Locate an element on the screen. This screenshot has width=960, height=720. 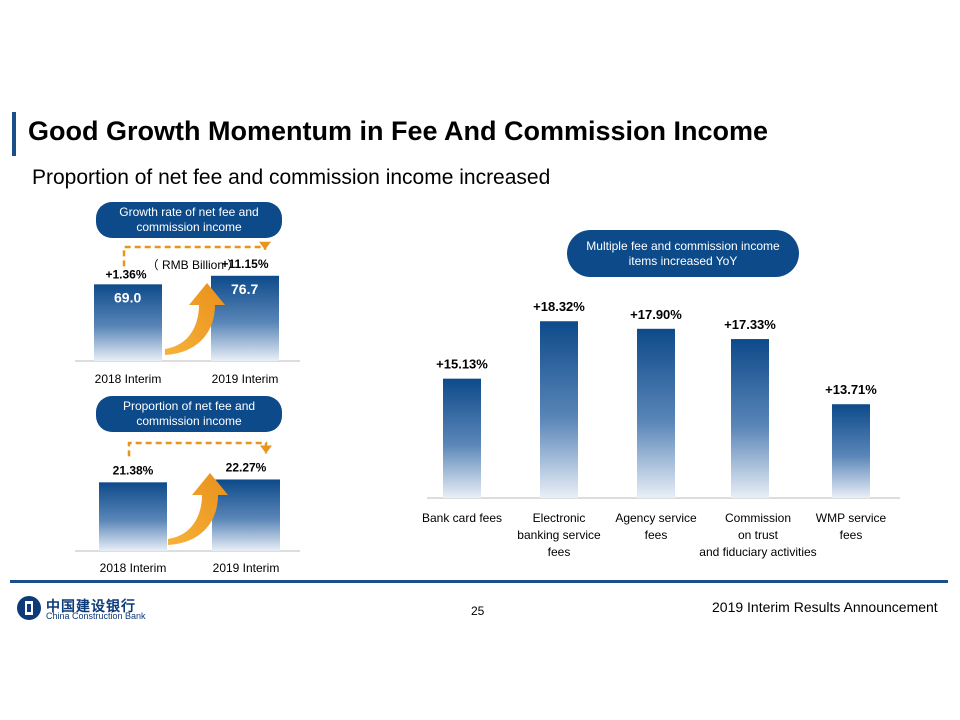
bar-value-label: 21.38% is located at coordinates (133, 470).